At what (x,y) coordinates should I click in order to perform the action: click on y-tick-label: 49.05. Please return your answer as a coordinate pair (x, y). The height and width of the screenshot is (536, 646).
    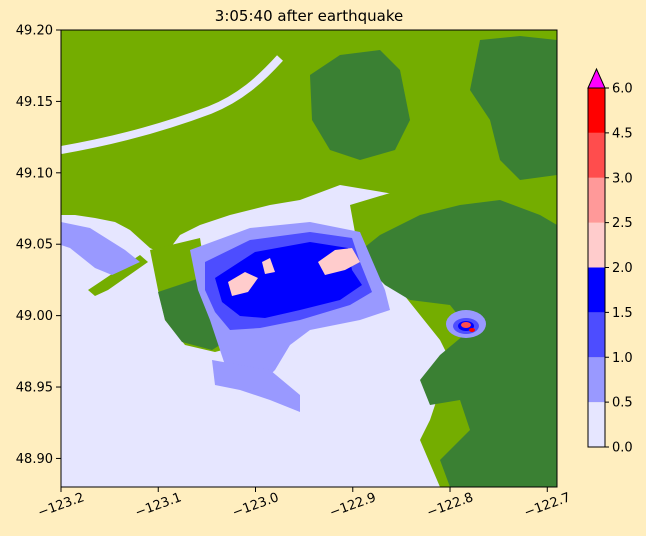
    Looking at the image, I should click on (34, 245).